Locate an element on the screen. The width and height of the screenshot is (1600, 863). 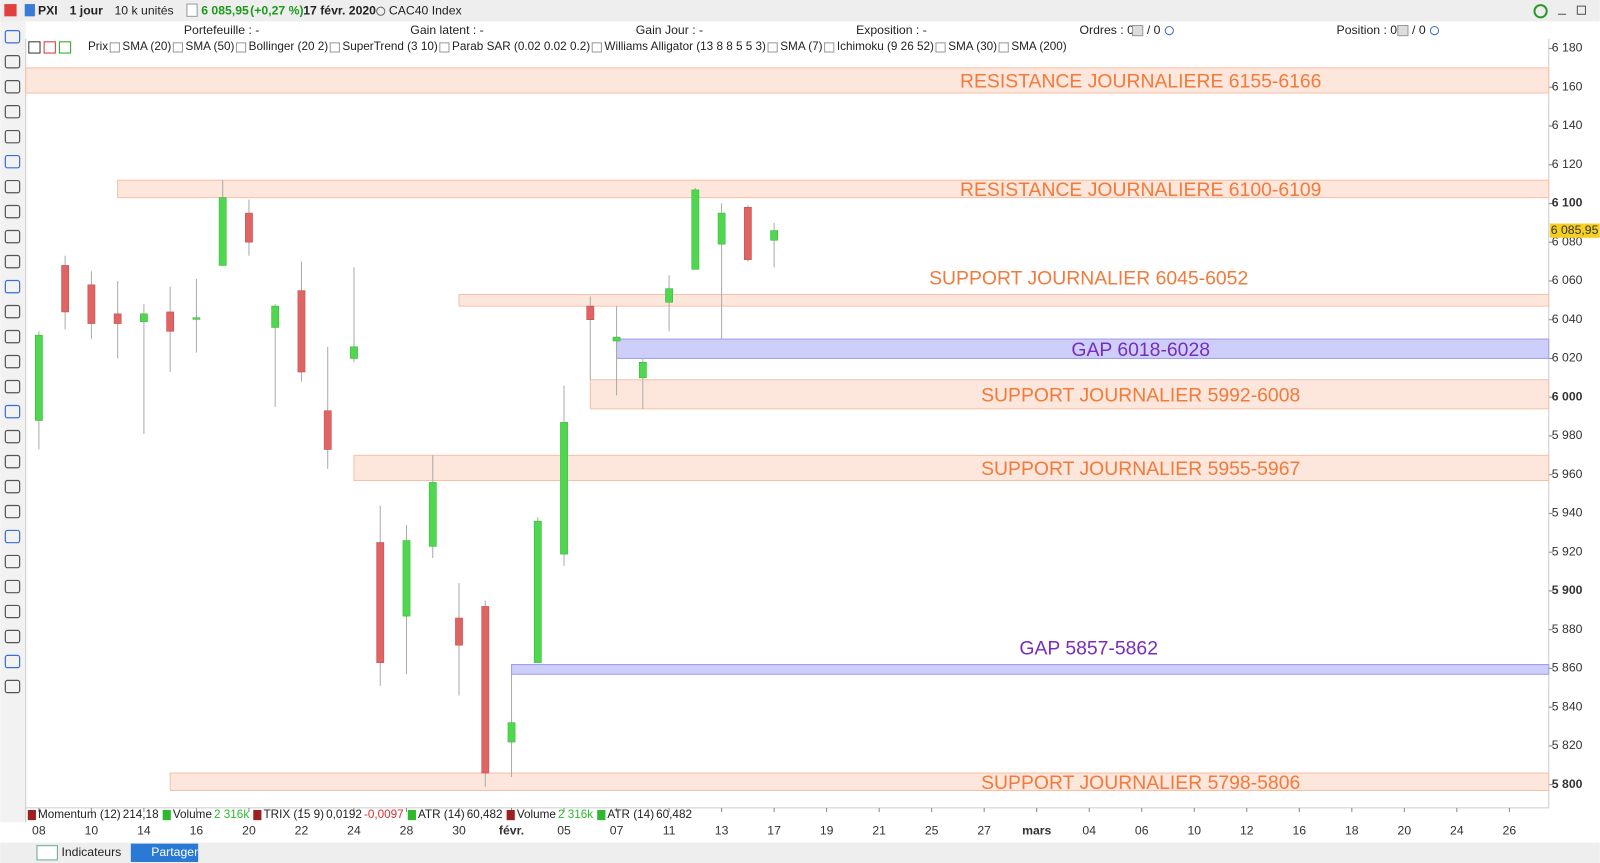
quantity: 10 k unités is located at coordinates (143, 10).